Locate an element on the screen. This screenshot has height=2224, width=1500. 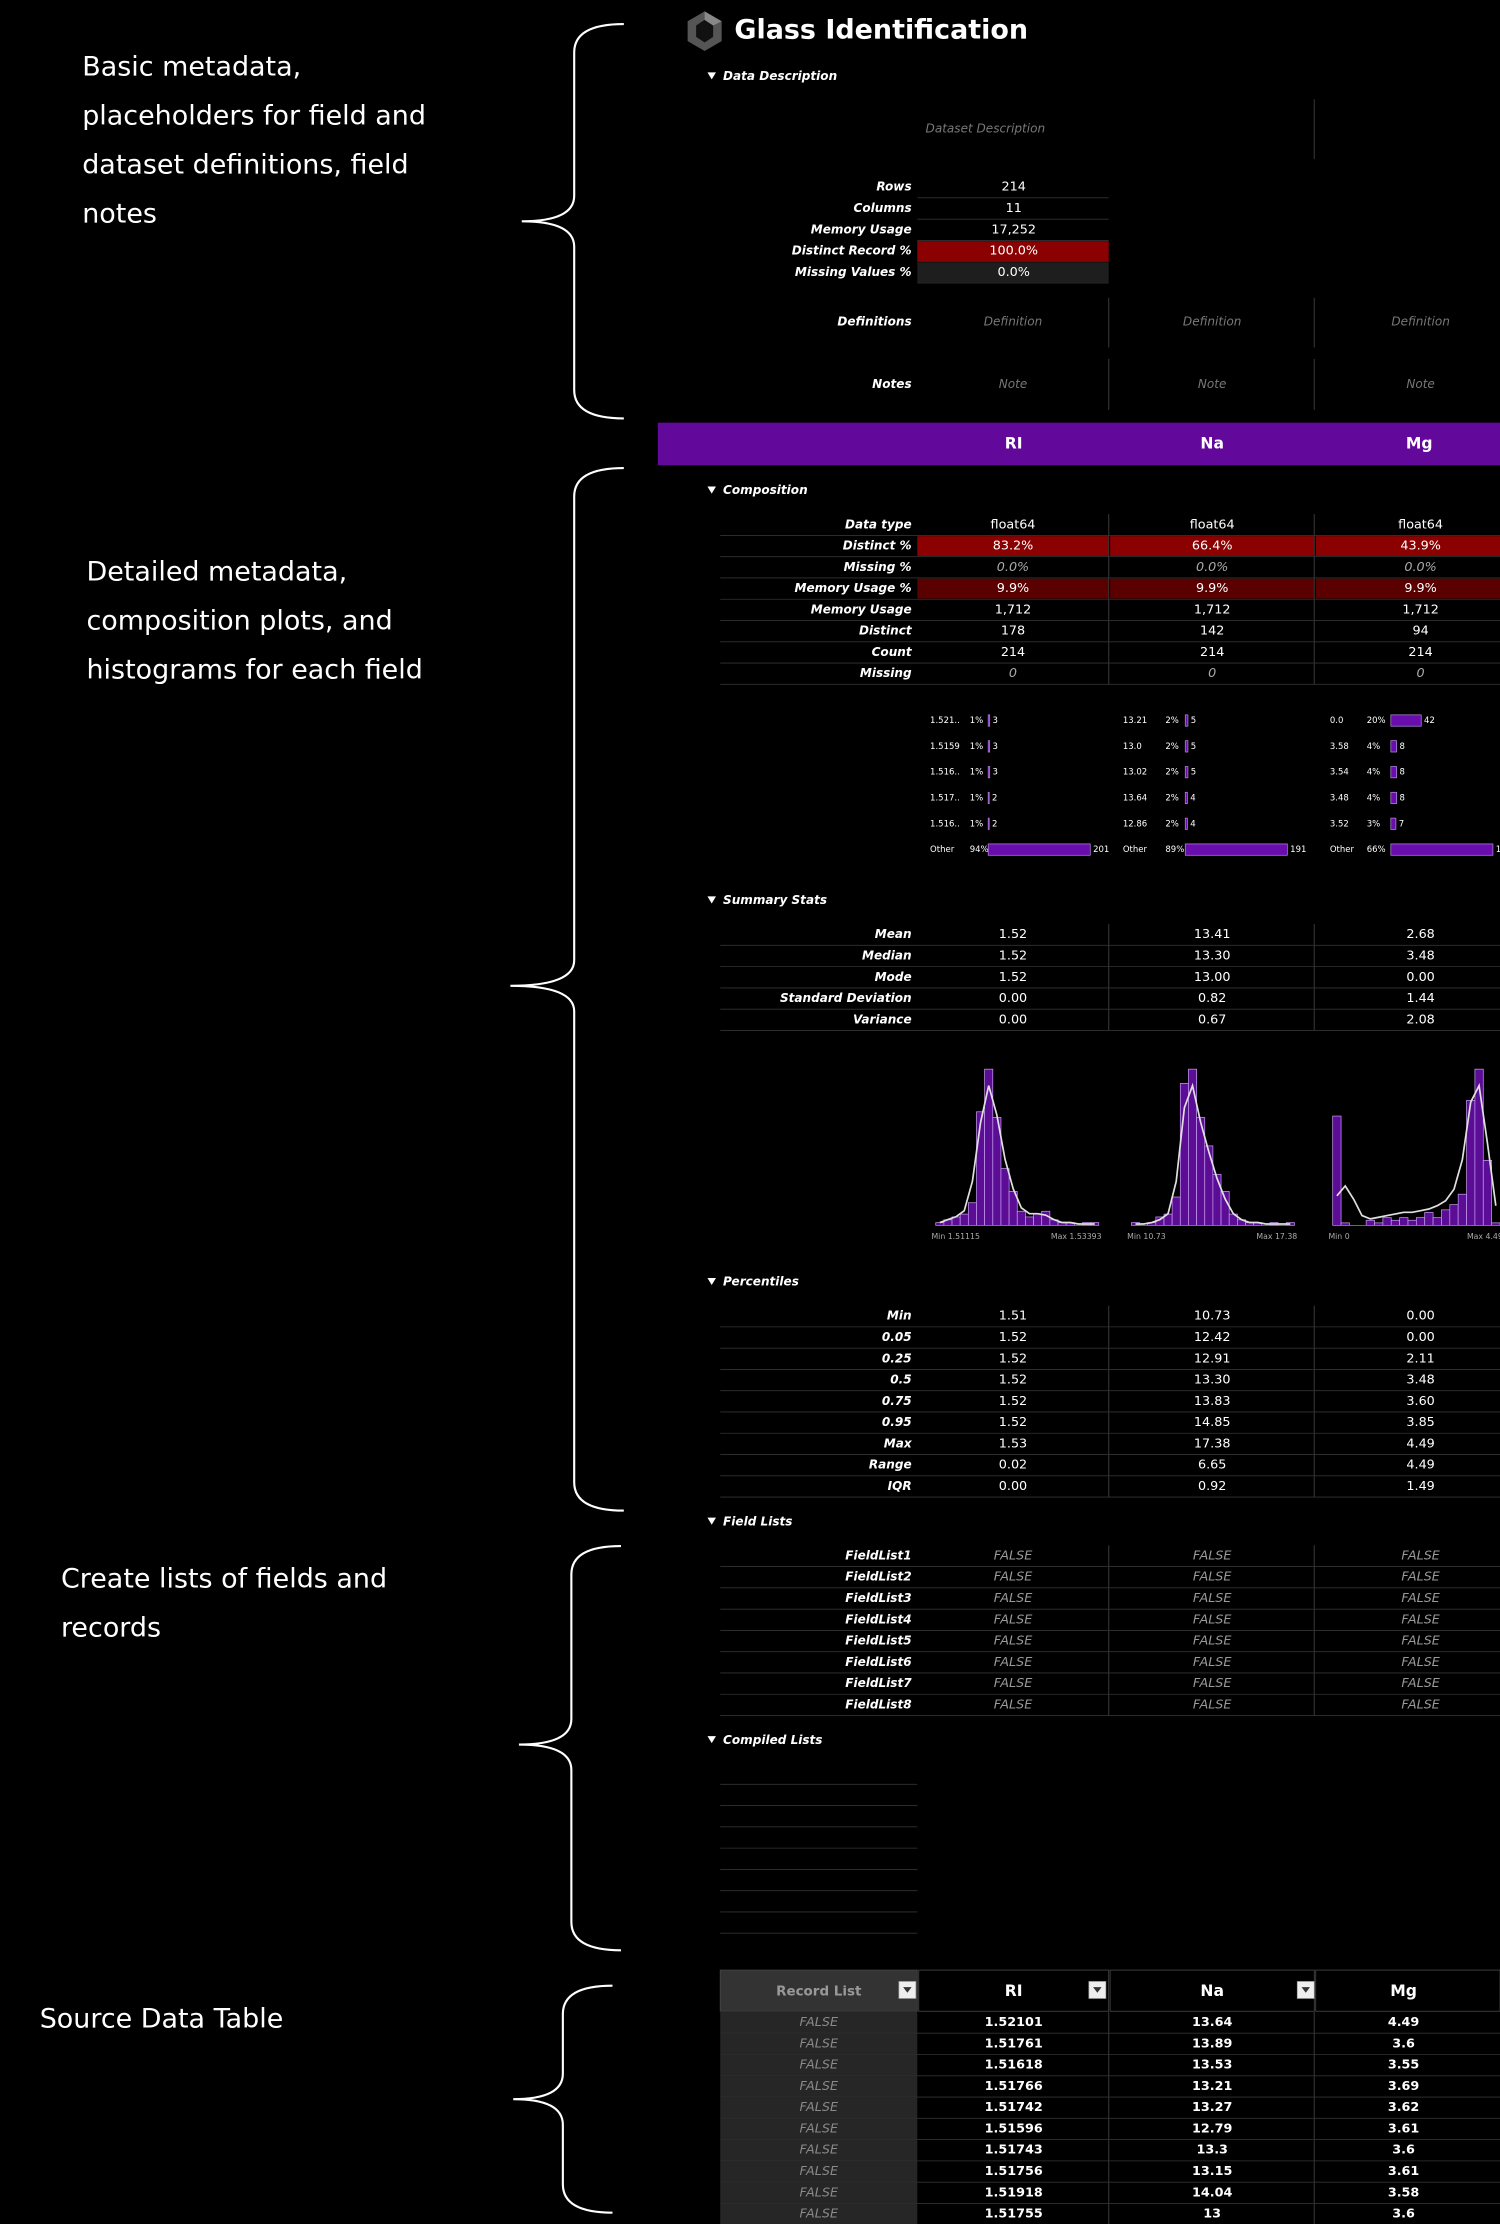
annotation: Detailed metadata, is located at coordinates (216, 572).